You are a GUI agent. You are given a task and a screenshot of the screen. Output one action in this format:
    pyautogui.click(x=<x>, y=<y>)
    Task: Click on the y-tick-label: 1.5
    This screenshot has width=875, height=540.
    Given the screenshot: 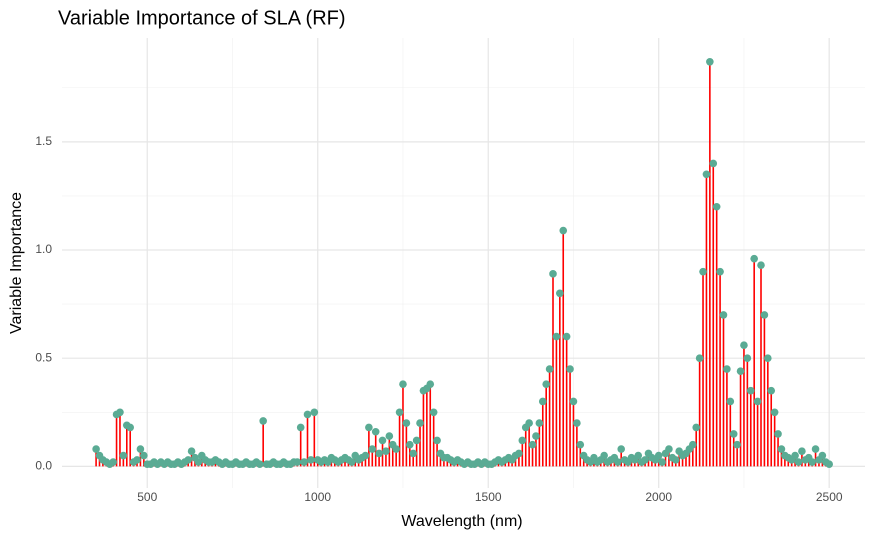 What is the action you would take?
    pyautogui.click(x=43, y=141)
    